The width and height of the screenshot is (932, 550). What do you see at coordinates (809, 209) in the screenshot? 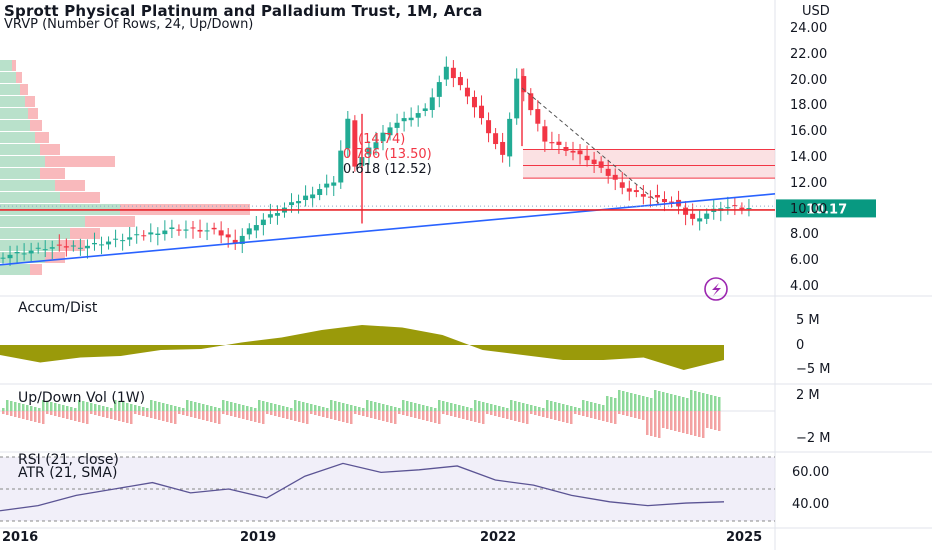
I see `price-axis-tick: 10.00` at bounding box center [809, 209].